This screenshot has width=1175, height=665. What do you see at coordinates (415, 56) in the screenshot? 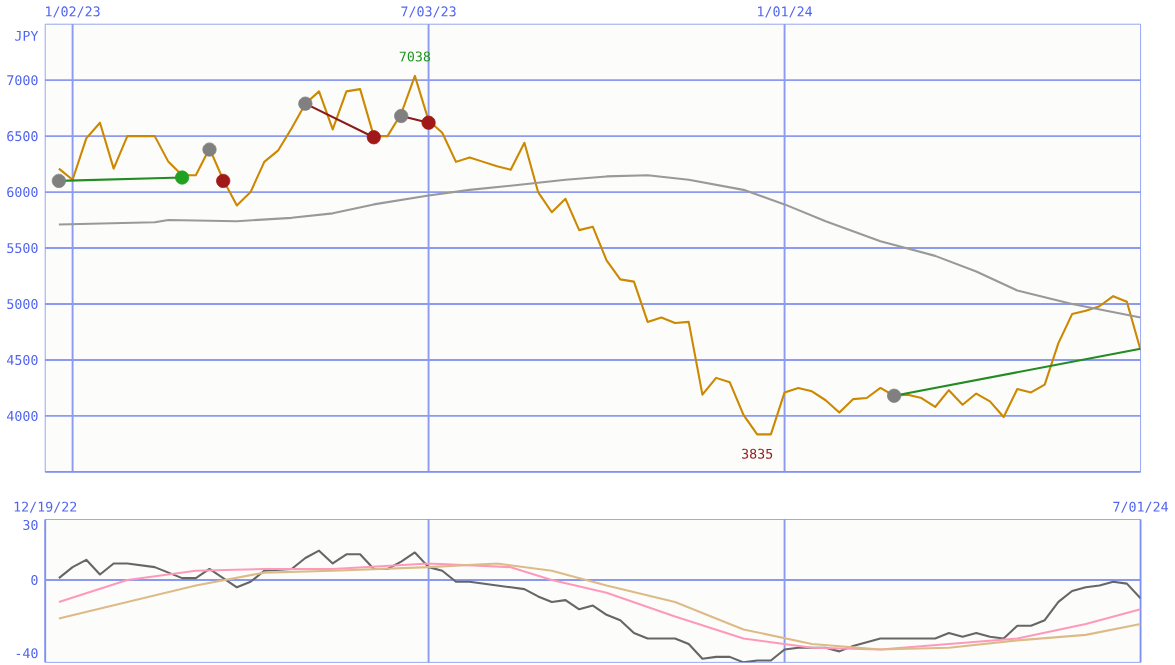
I see `annotation: 7038` at bounding box center [415, 56].